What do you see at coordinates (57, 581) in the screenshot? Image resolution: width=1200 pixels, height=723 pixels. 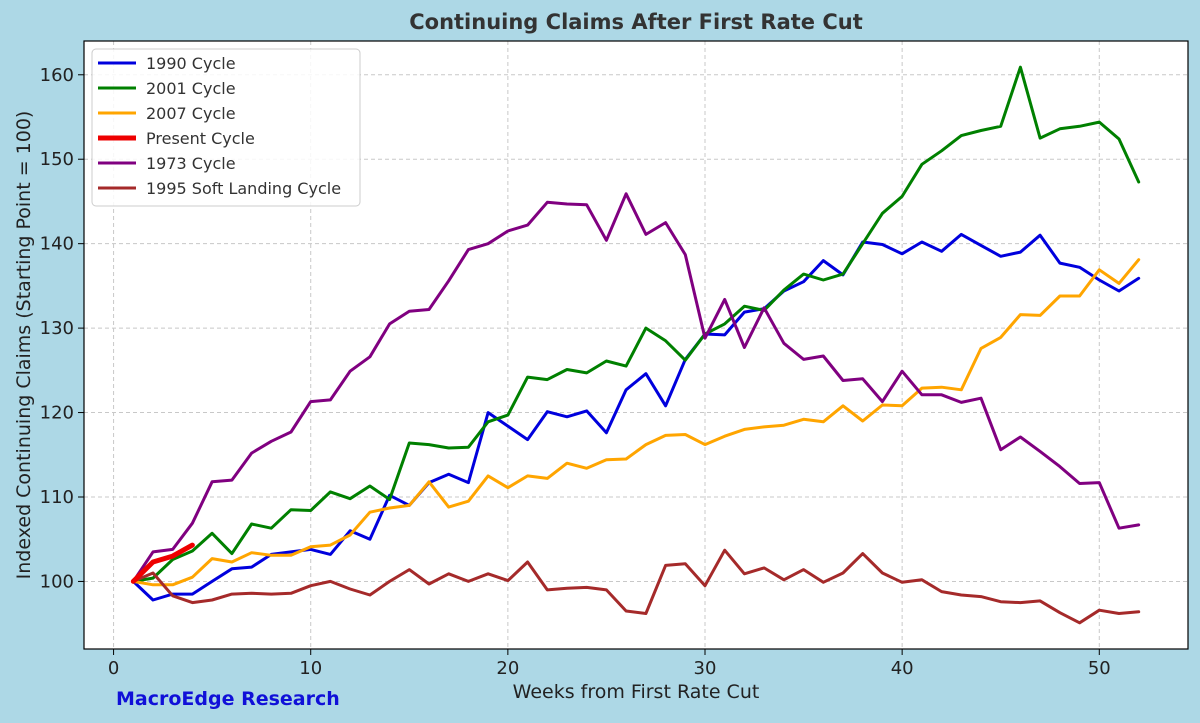 I see `y-tick-label: 100` at bounding box center [57, 581].